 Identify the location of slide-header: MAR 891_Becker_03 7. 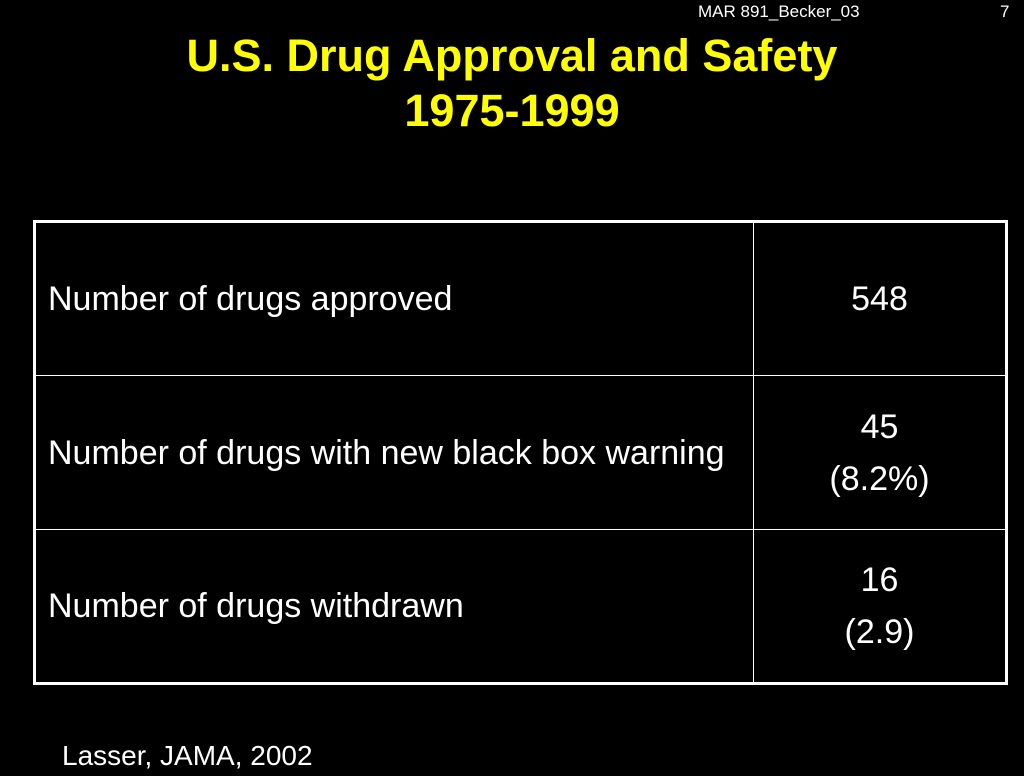
(512, 13).